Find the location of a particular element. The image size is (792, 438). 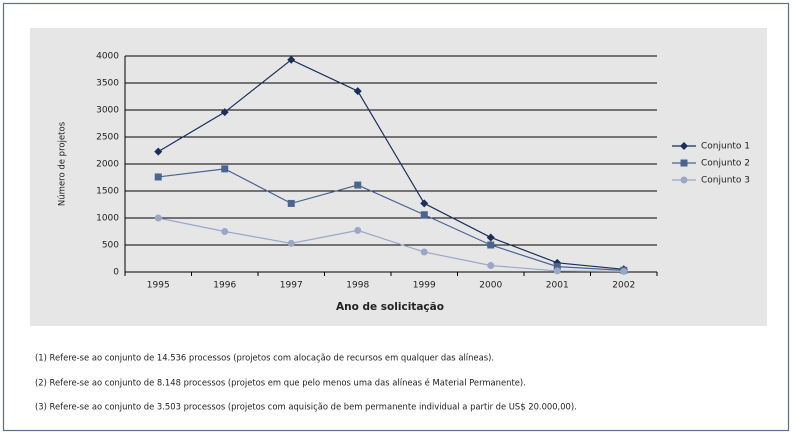

x-tick-label: 2000 is located at coordinates (490, 286).